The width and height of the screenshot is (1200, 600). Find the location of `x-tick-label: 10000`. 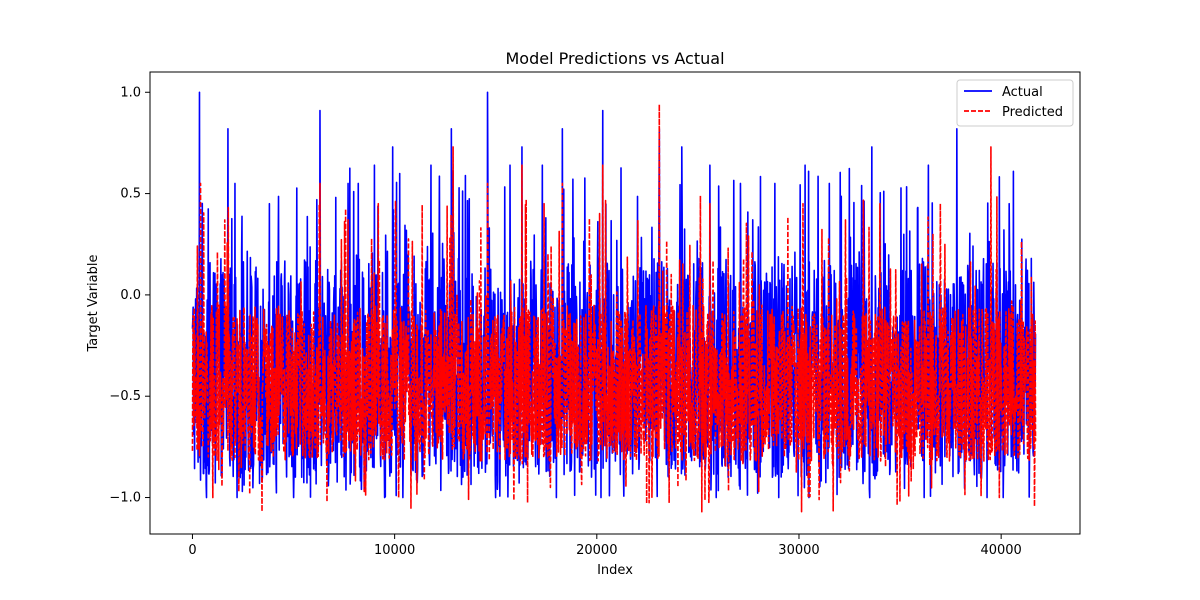

x-tick-label: 10000 is located at coordinates (394, 550).